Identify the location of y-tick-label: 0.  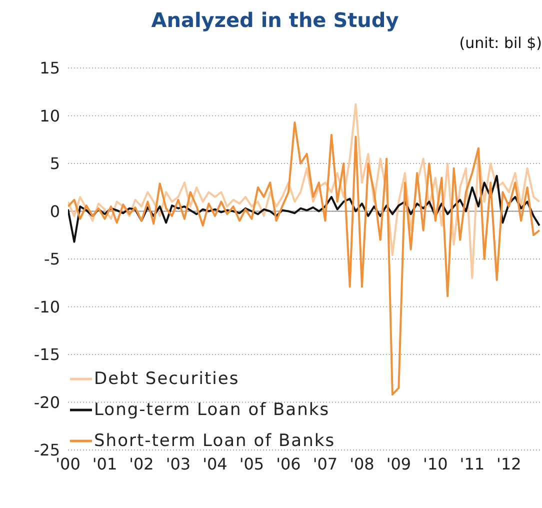
(55, 211).